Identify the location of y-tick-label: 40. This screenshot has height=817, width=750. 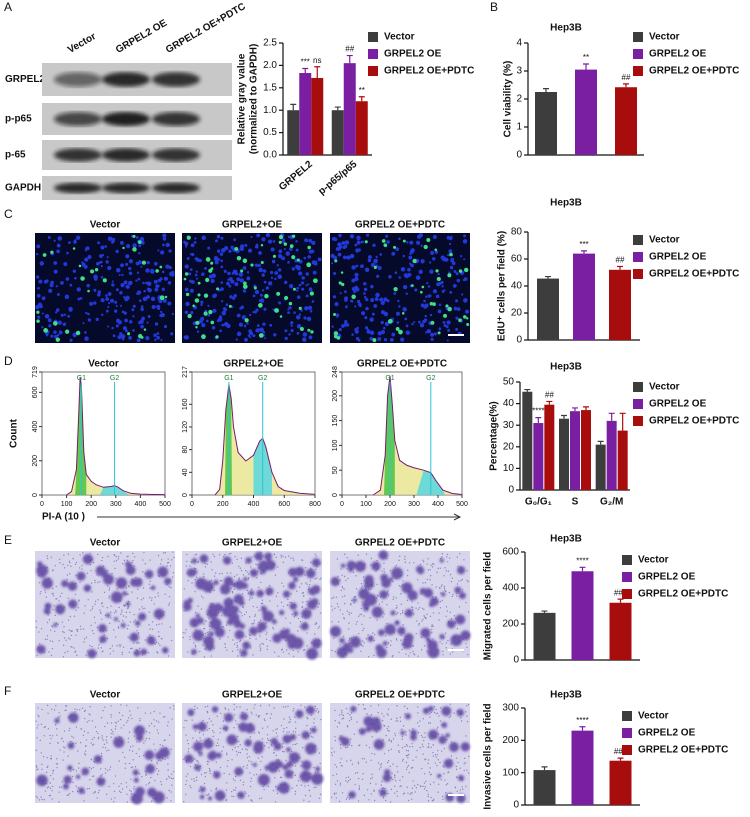
(509, 403).